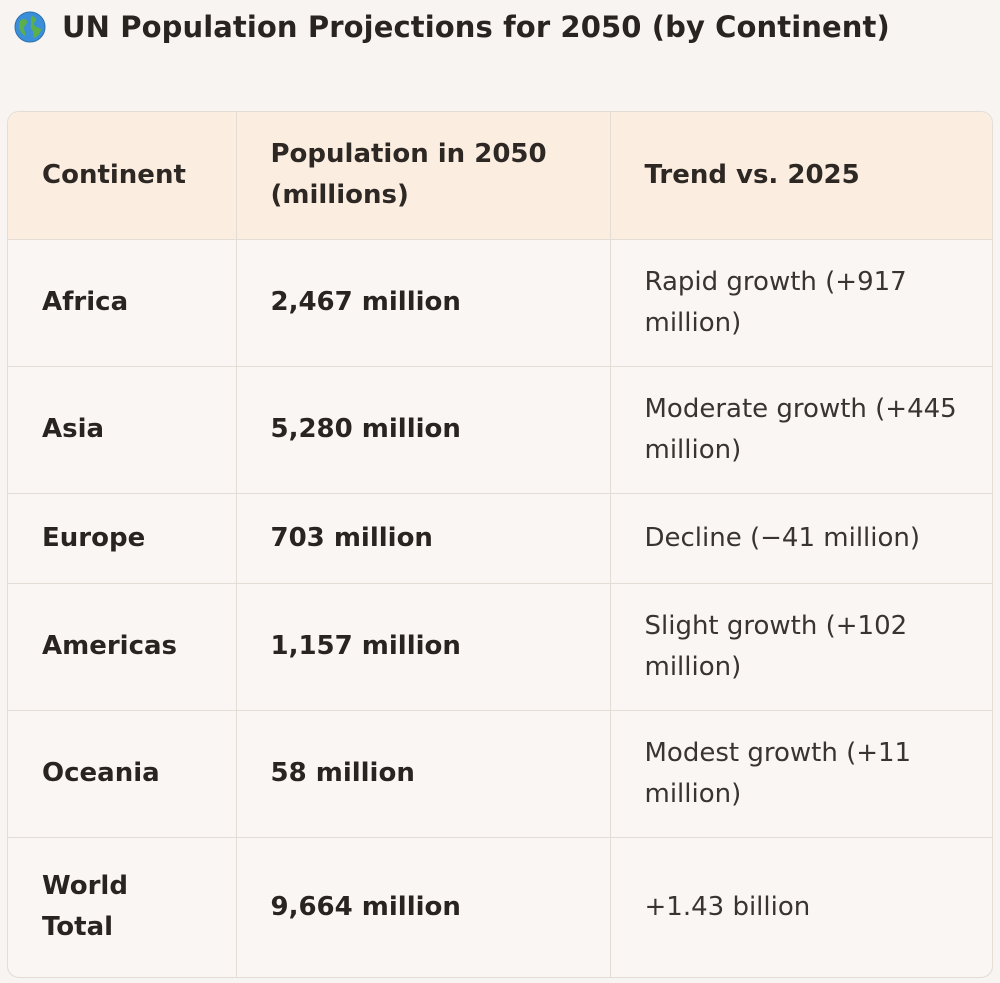  What do you see at coordinates (122, 907) in the screenshot?
I see `continent-cell: World Total` at bounding box center [122, 907].